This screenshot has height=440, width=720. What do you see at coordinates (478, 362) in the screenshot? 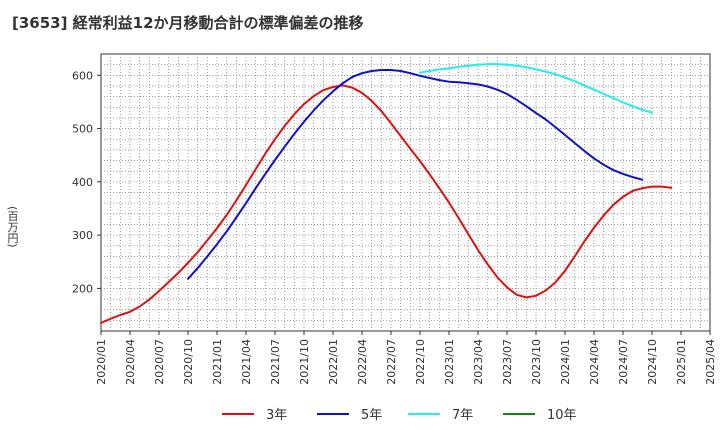
I see `x-tick-label: 2023/04` at bounding box center [478, 362].